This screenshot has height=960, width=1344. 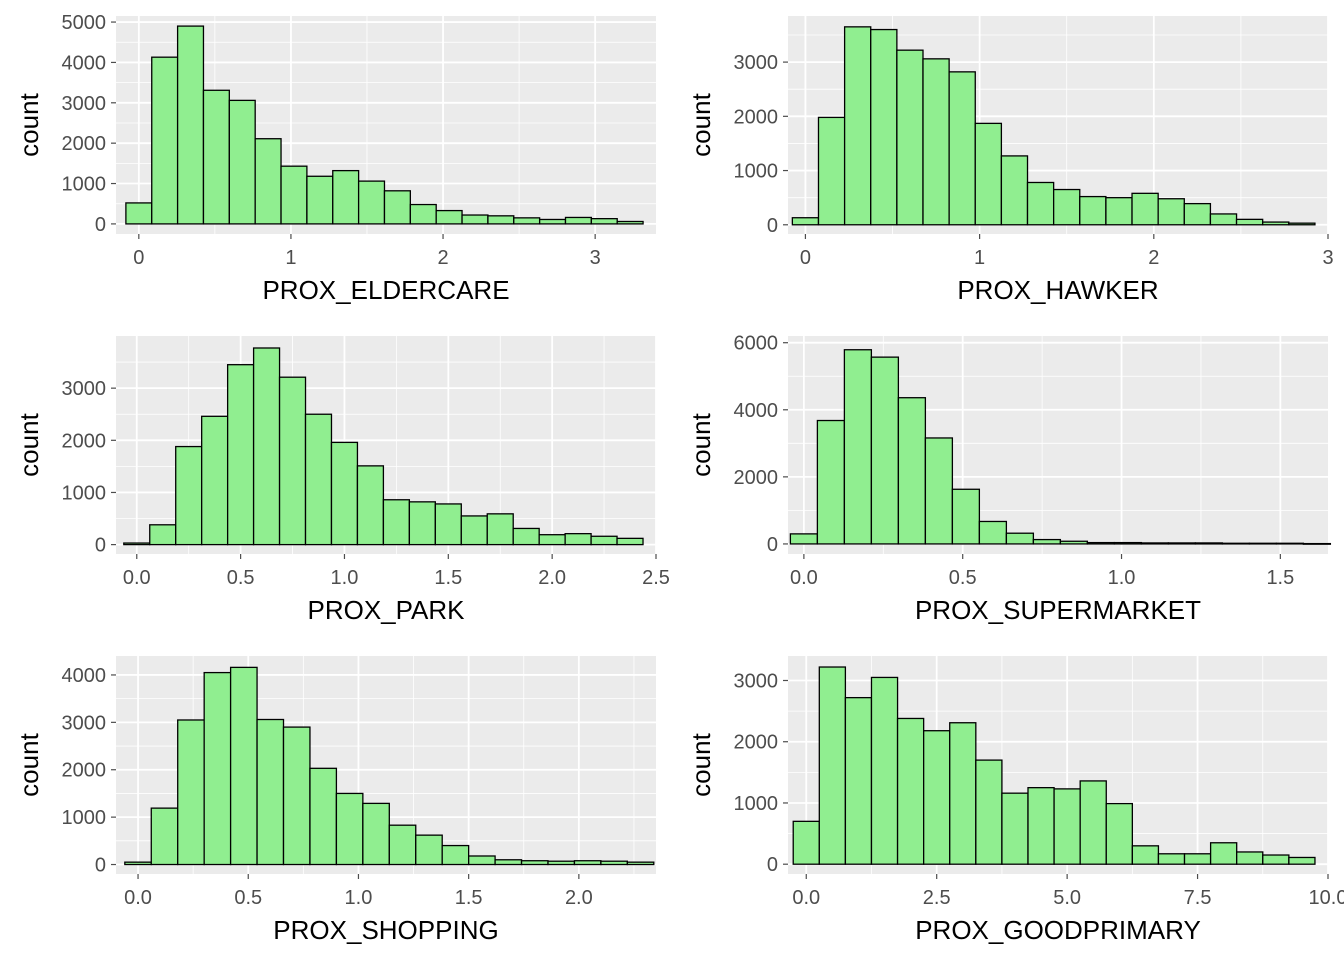 I want to click on x-tick-label: 1.5, so click(x=1280, y=578).